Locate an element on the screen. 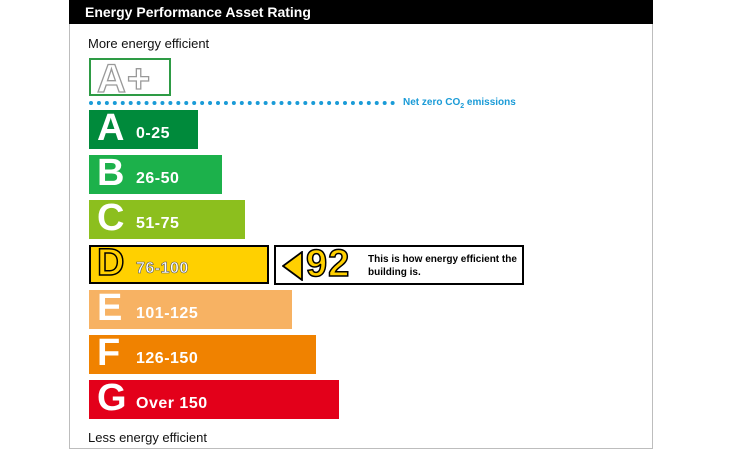  band-a-letter: A is located at coordinates (111, 128).